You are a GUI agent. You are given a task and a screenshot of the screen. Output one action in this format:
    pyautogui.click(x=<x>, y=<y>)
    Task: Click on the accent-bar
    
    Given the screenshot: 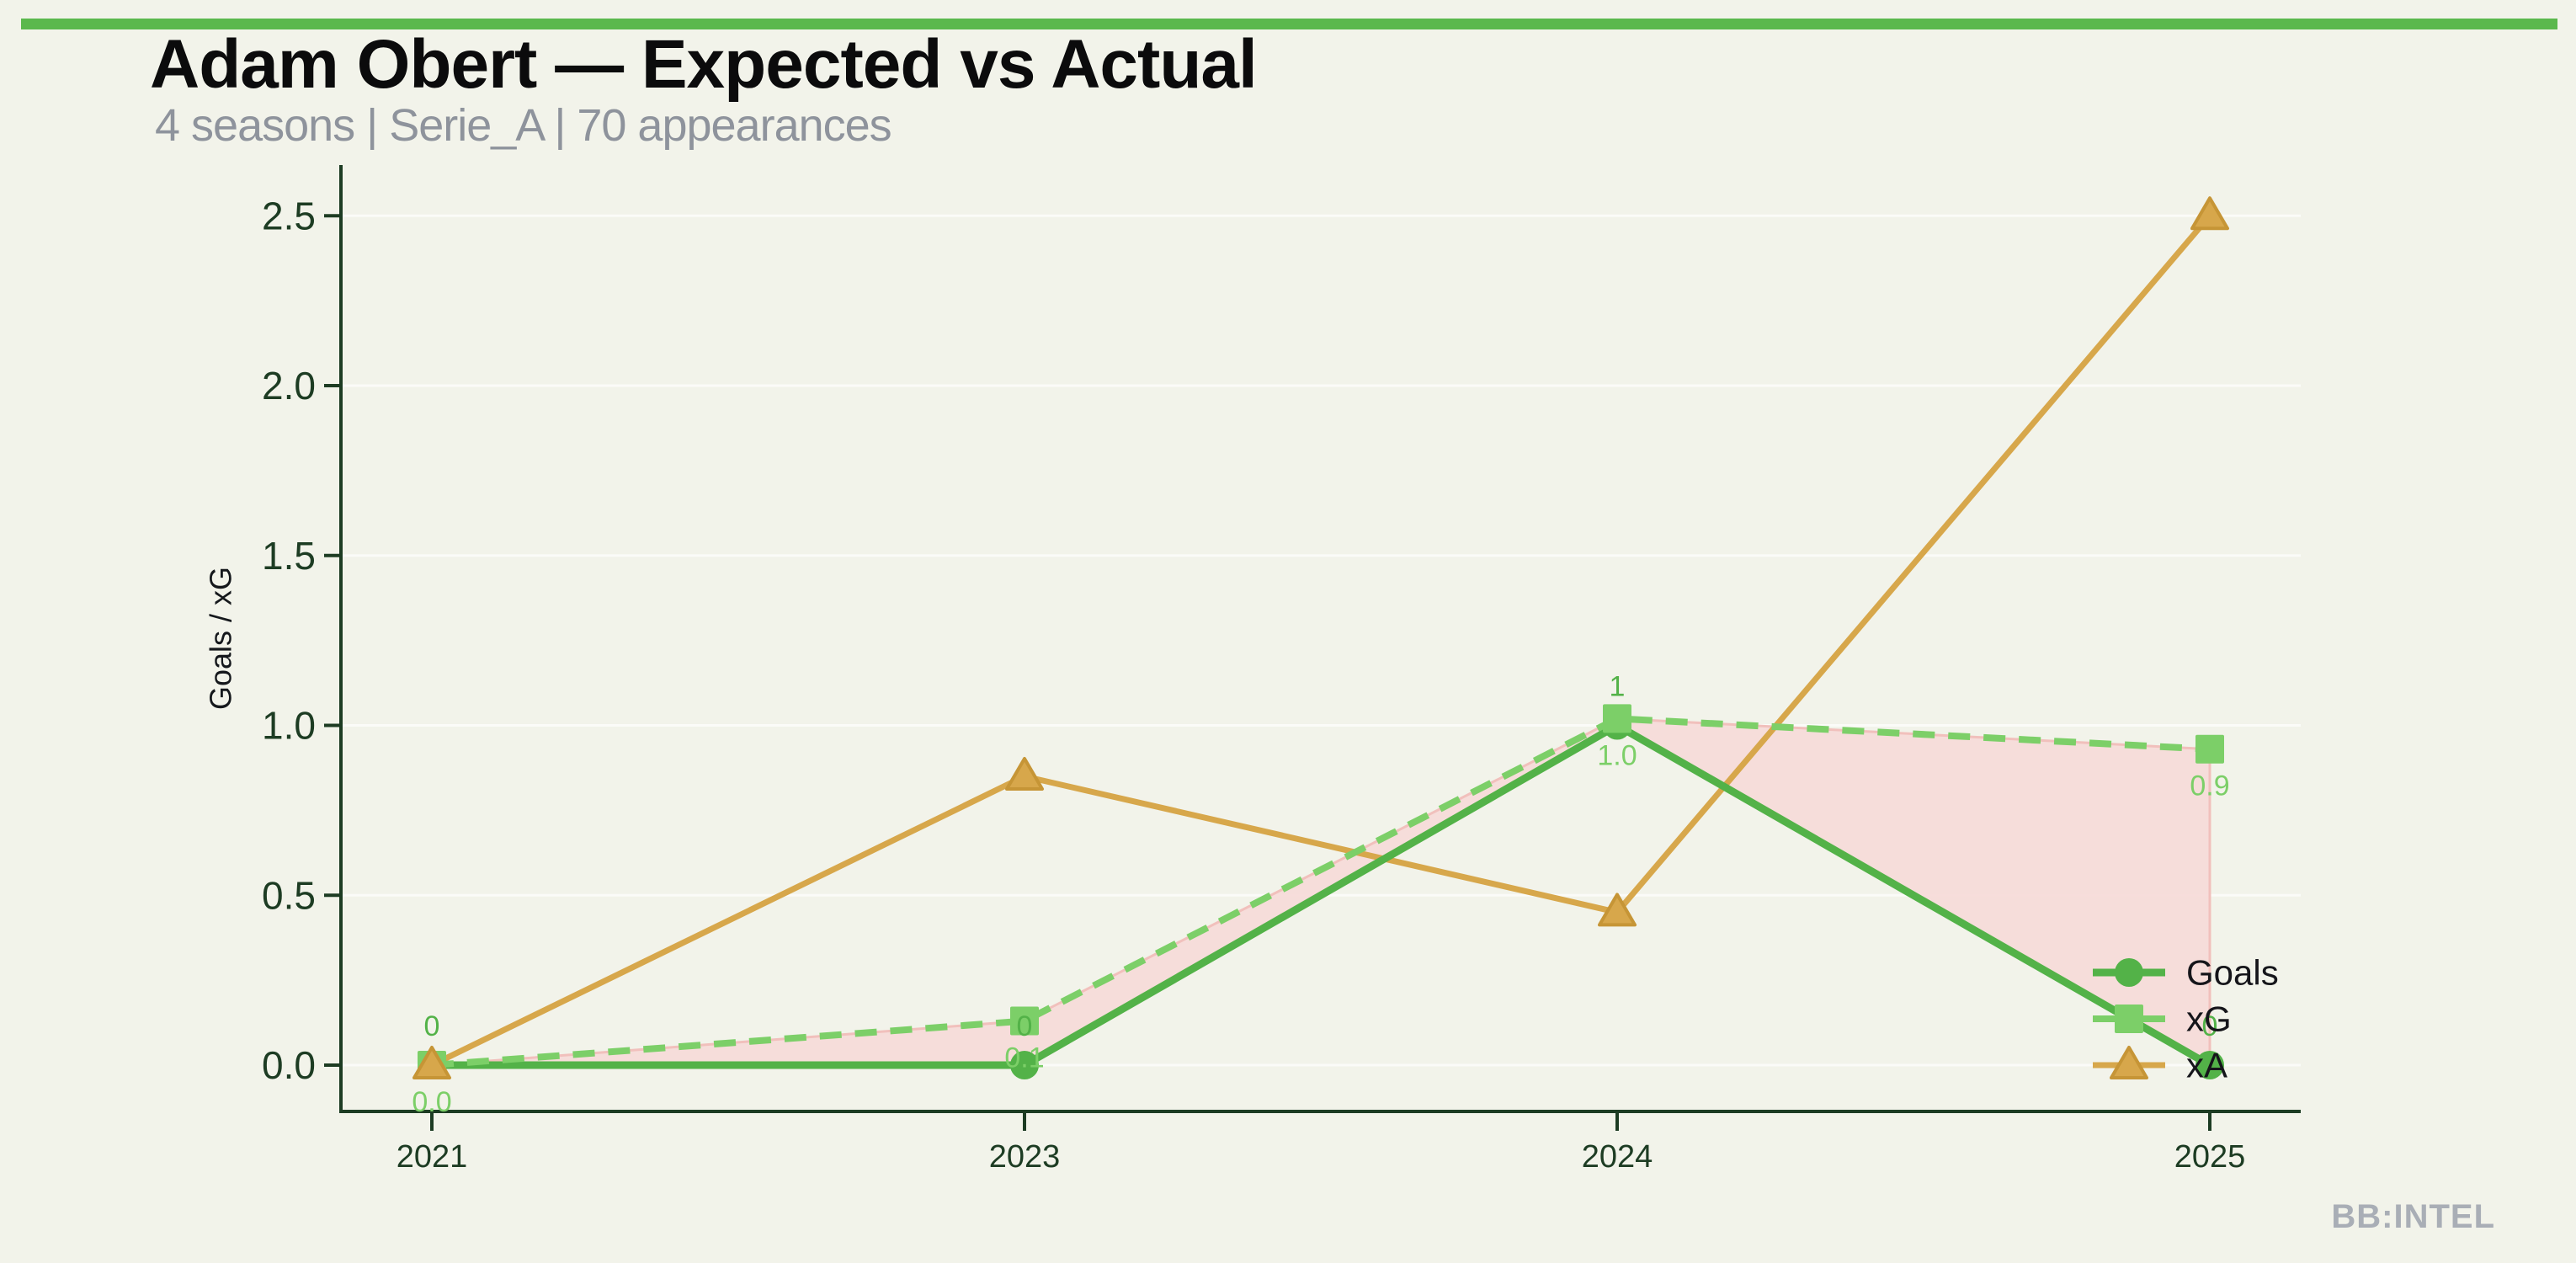 What is the action you would take?
    pyautogui.click(x=1289, y=24)
    